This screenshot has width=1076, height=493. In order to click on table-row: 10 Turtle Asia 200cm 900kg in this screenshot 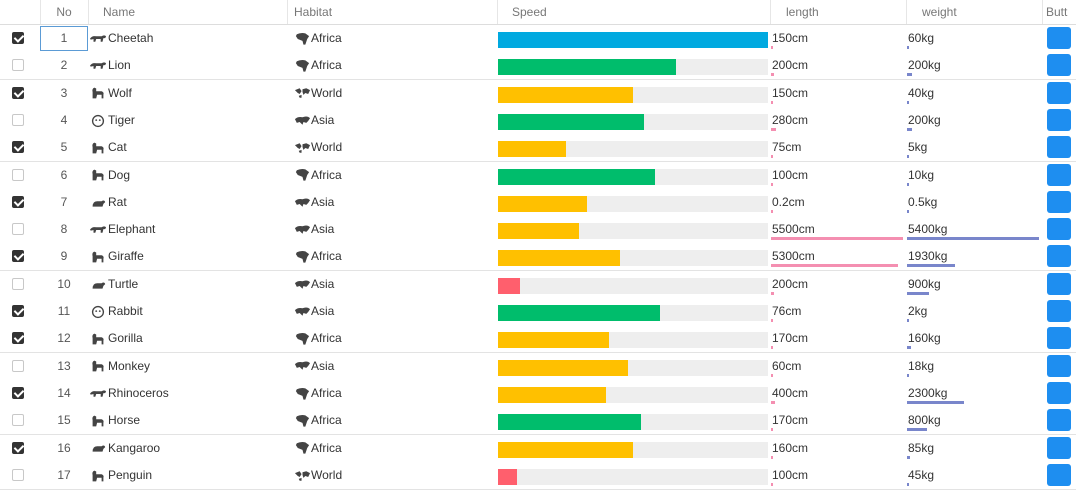, I will do `click(538, 284)`.